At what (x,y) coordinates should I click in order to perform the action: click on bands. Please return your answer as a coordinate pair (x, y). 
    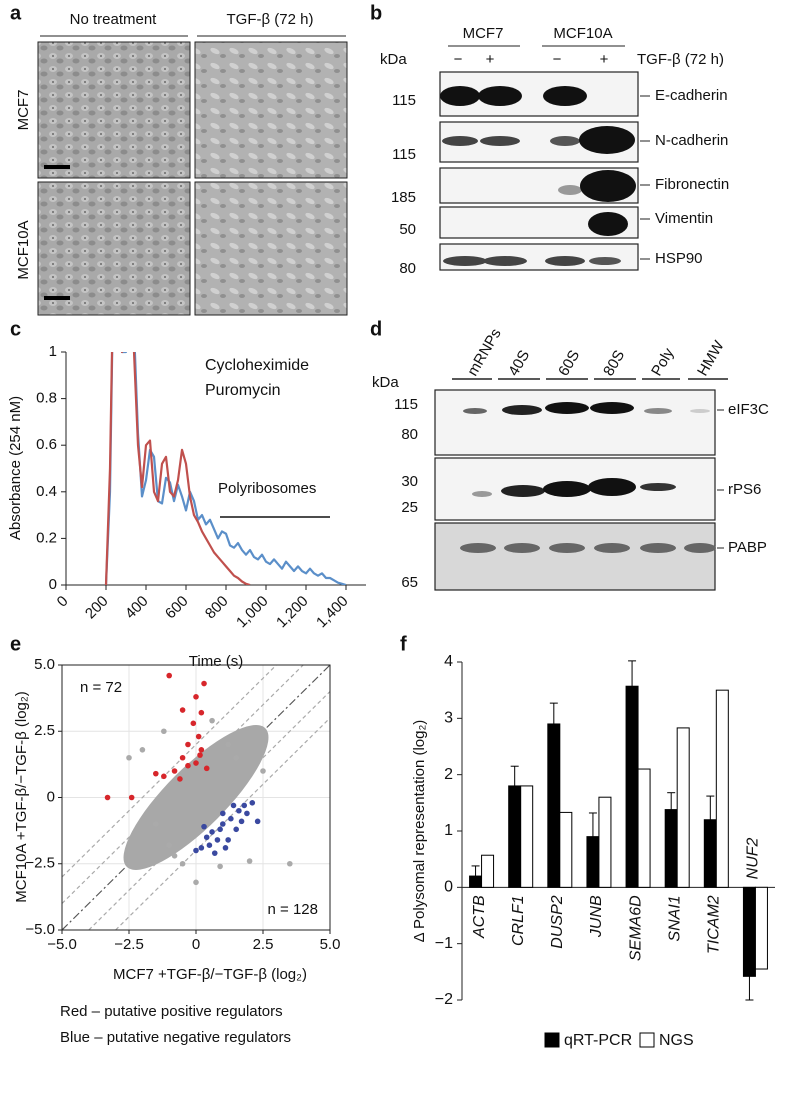
    Looking at the image, I should click on (588, 548).